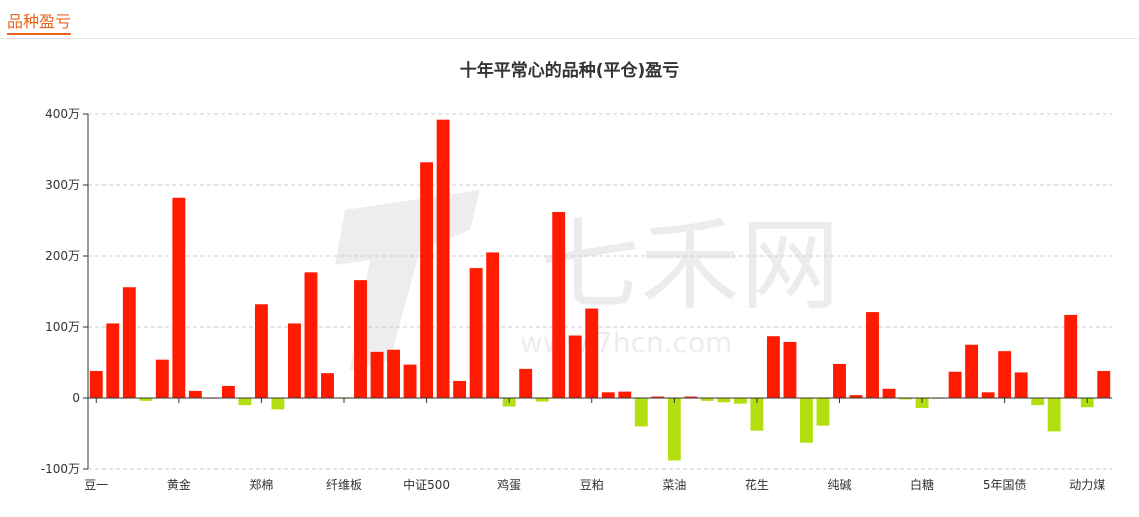 The height and width of the screenshot is (517, 1139). What do you see at coordinates (592, 484) in the screenshot?
I see `x-tick-label: 豆粕` at bounding box center [592, 484].